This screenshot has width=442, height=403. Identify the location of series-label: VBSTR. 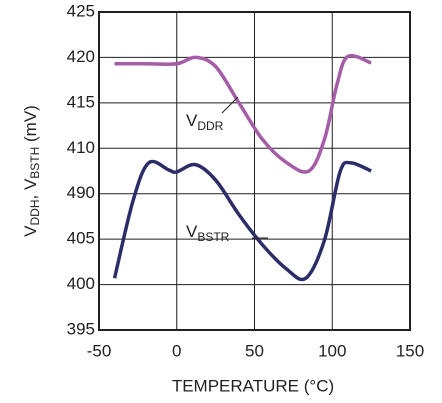
(208, 233).